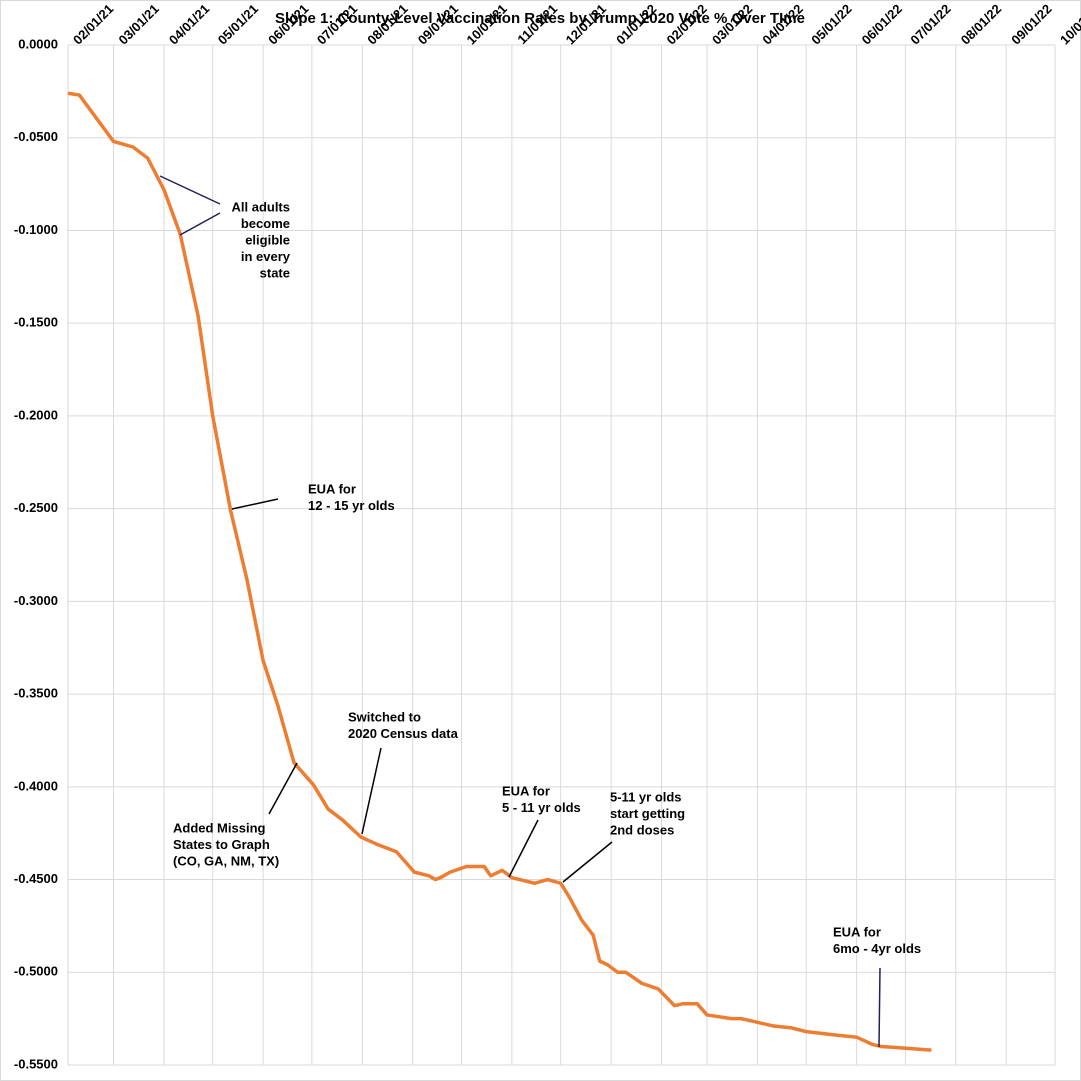 This screenshot has width=1081, height=1081. I want to click on annotation: 2nd doses, so click(642, 829).